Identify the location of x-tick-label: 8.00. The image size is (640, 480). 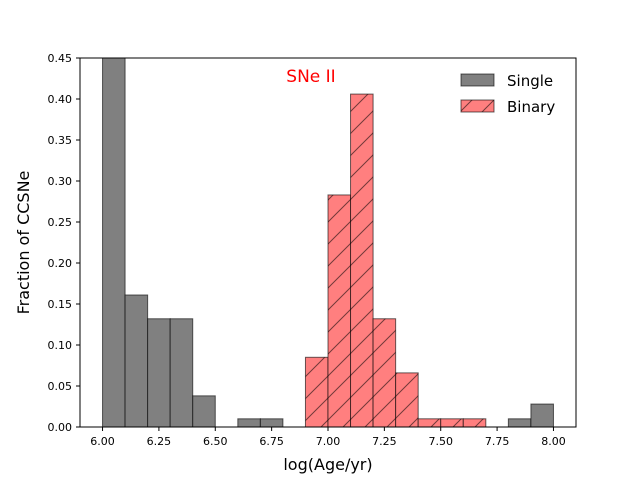
(553, 441).